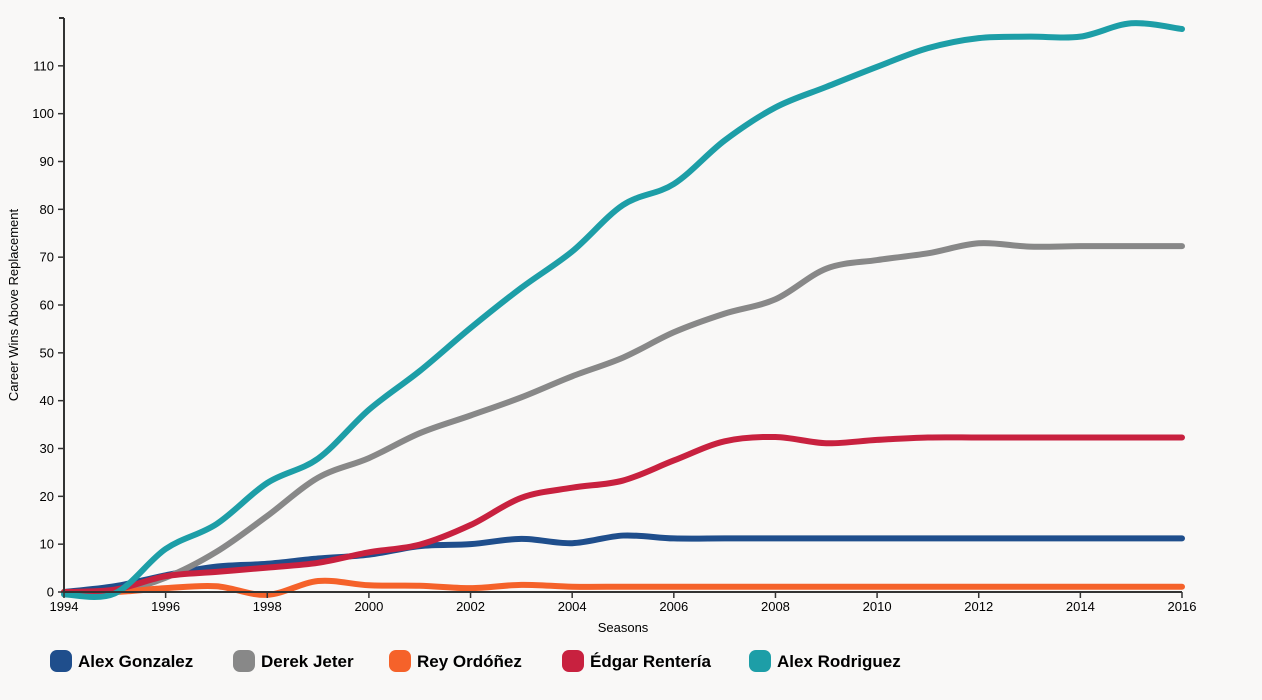  What do you see at coordinates (572, 606) in the screenshot?
I see `x-tick-label: 2004` at bounding box center [572, 606].